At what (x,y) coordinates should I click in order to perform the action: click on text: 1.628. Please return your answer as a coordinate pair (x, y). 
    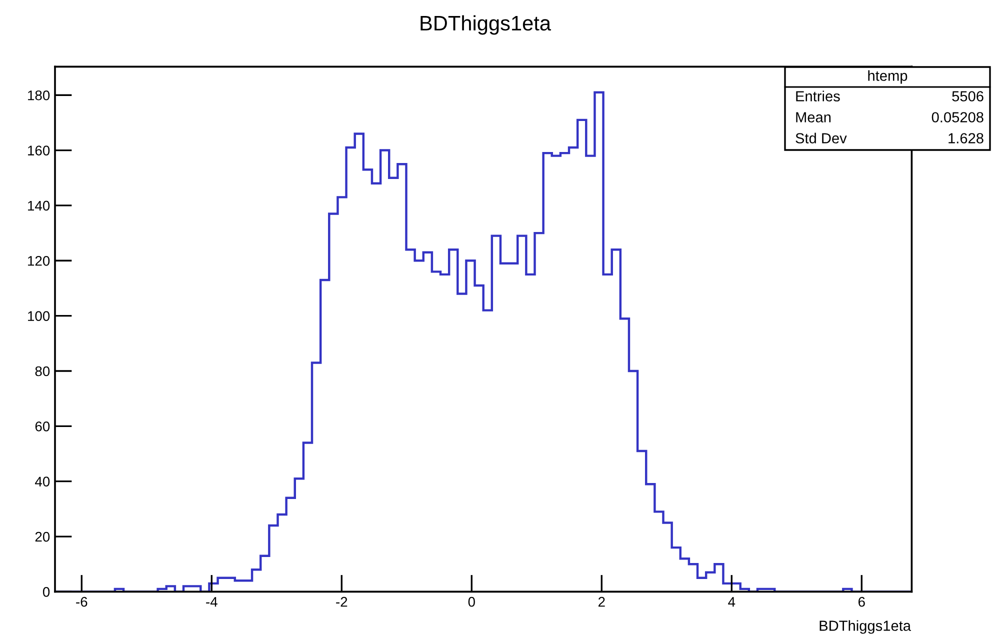
    Looking at the image, I should click on (966, 138).